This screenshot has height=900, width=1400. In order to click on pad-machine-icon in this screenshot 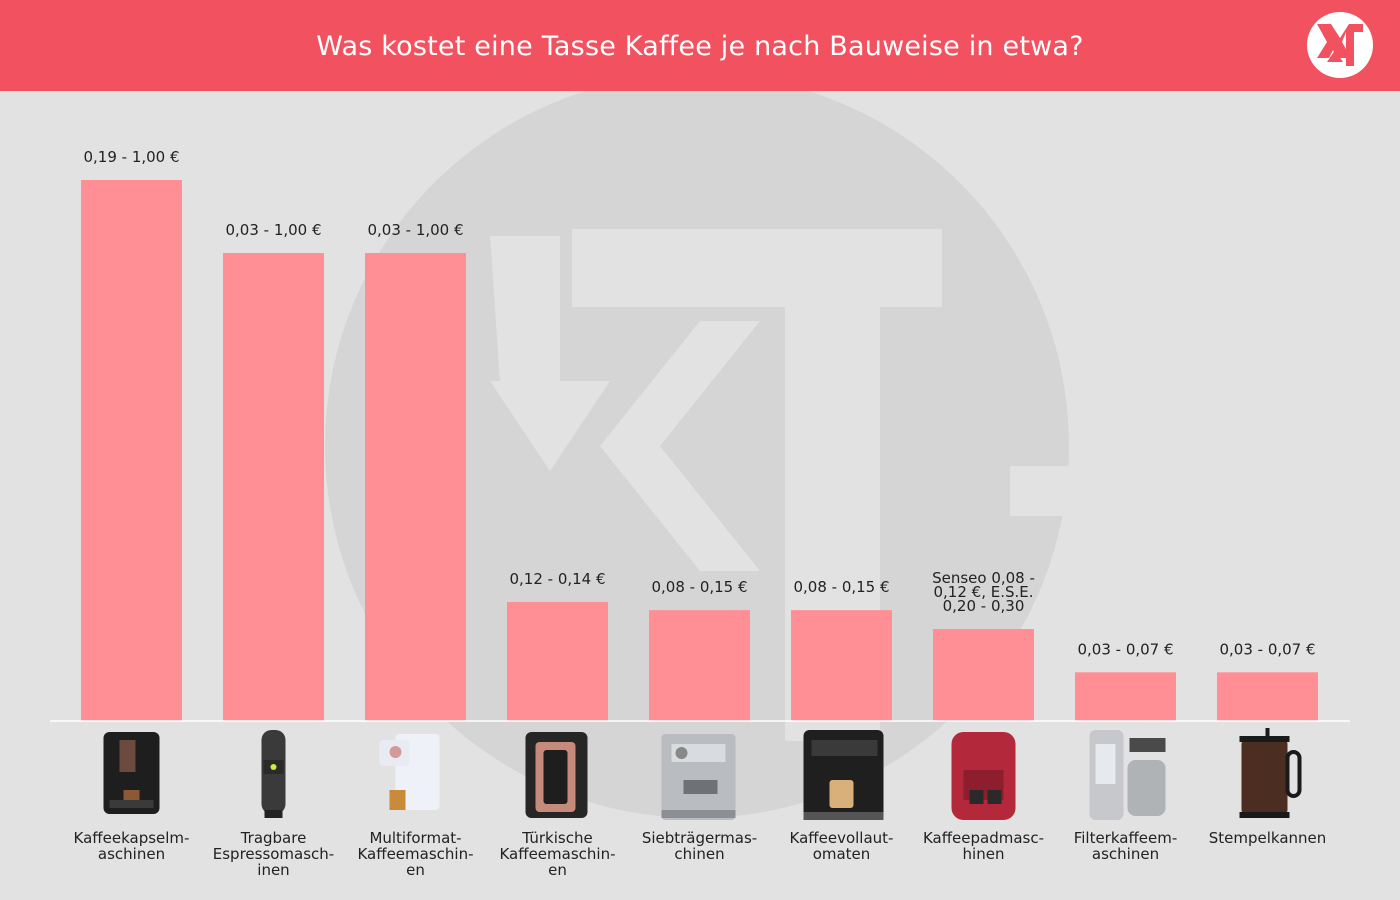, I will do `click(983, 776)`.